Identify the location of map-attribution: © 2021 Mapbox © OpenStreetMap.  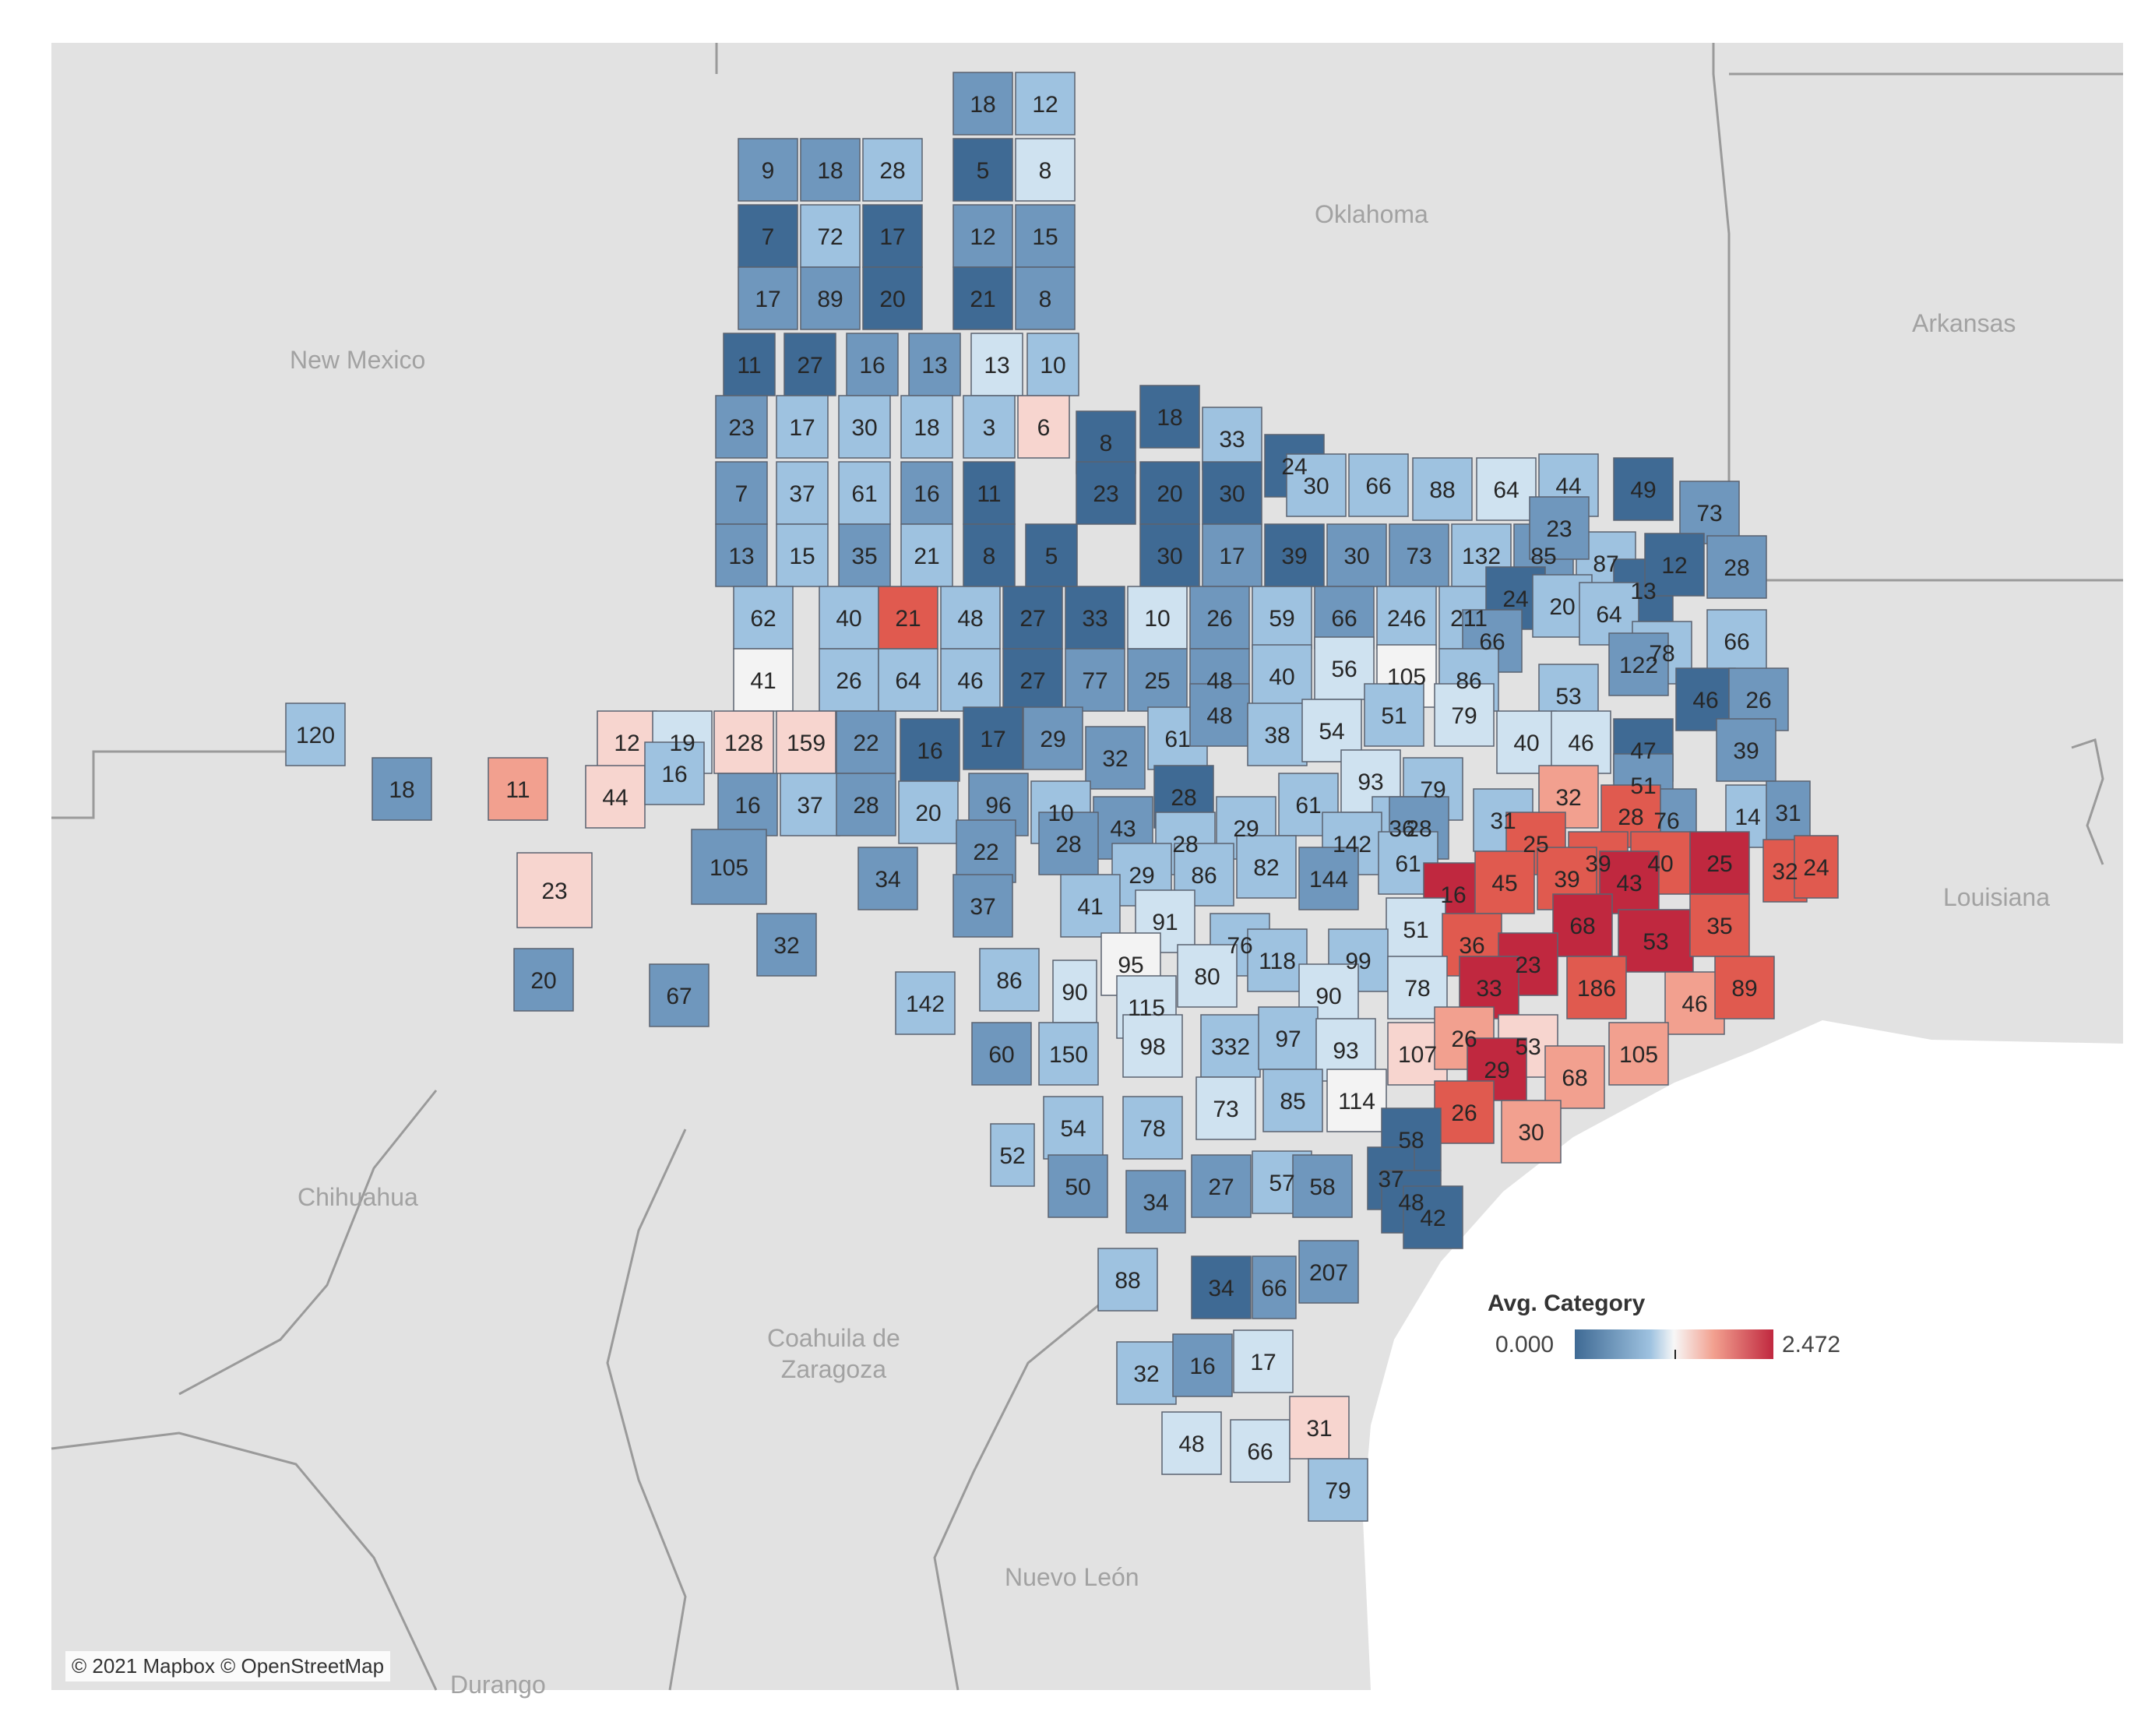
(228, 1666).